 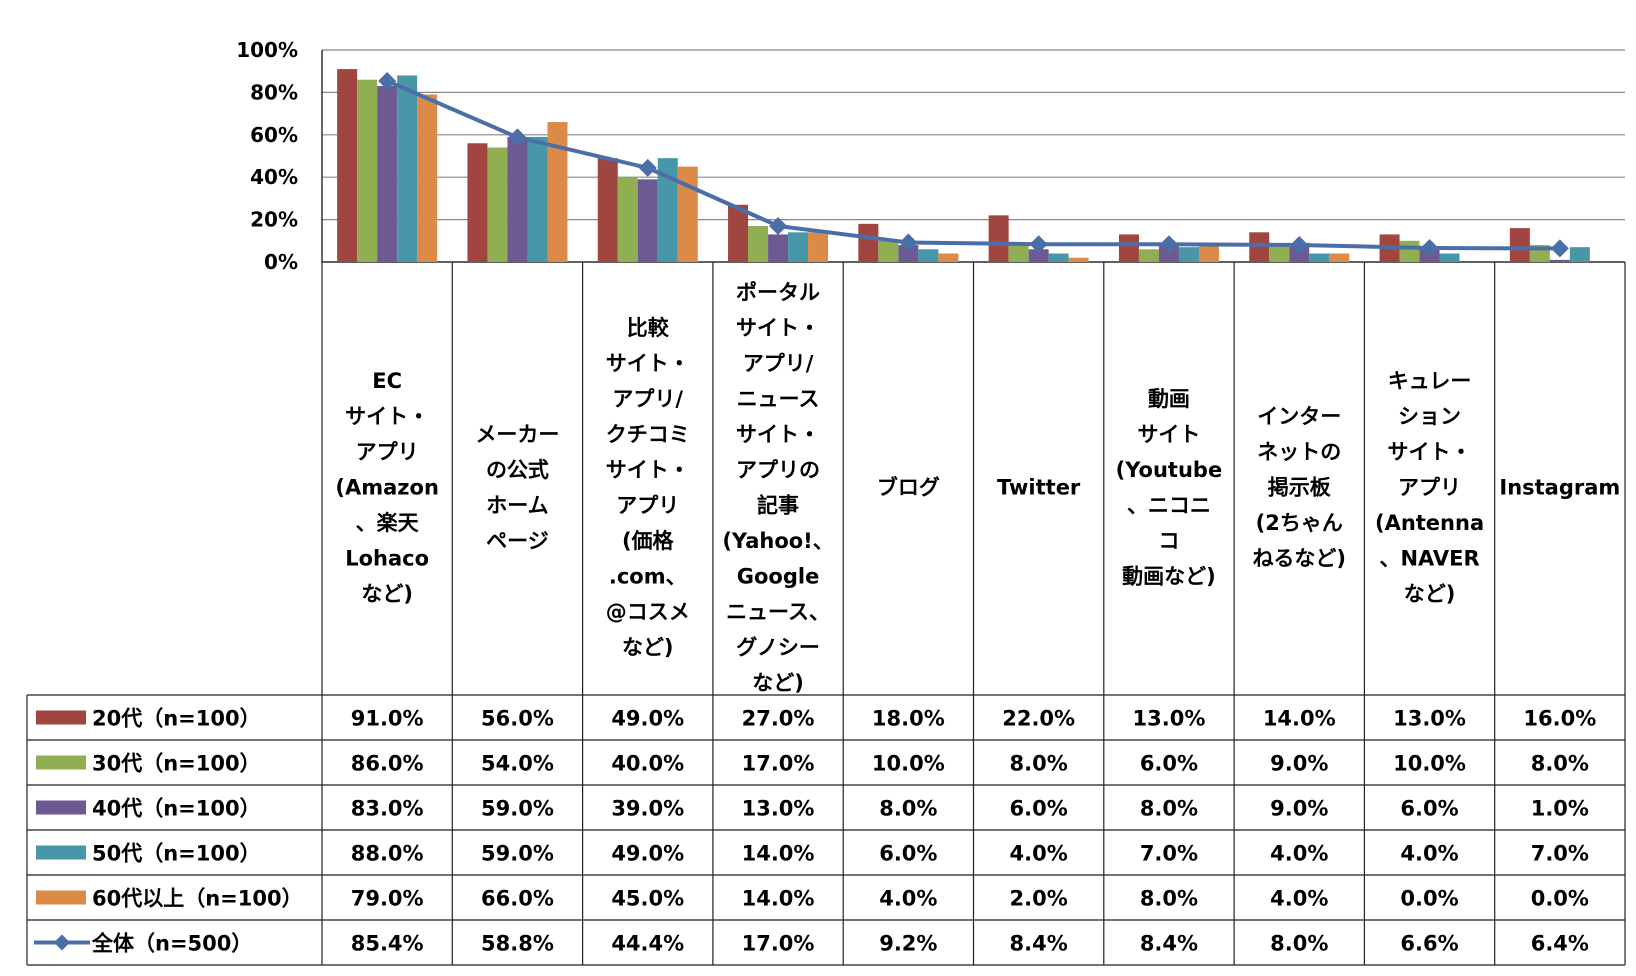 What do you see at coordinates (1169, 576) in the screenshot?
I see `category-label-line: 動画など)` at bounding box center [1169, 576].